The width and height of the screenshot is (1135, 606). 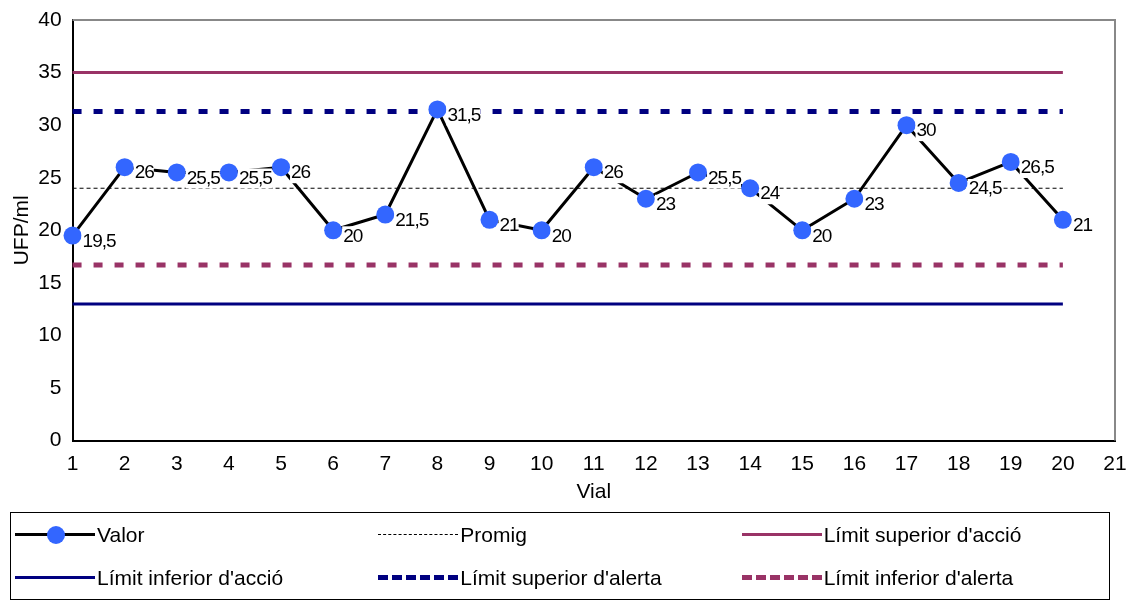 I want to click on x-axis-title: Vial, so click(x=594, y=491).